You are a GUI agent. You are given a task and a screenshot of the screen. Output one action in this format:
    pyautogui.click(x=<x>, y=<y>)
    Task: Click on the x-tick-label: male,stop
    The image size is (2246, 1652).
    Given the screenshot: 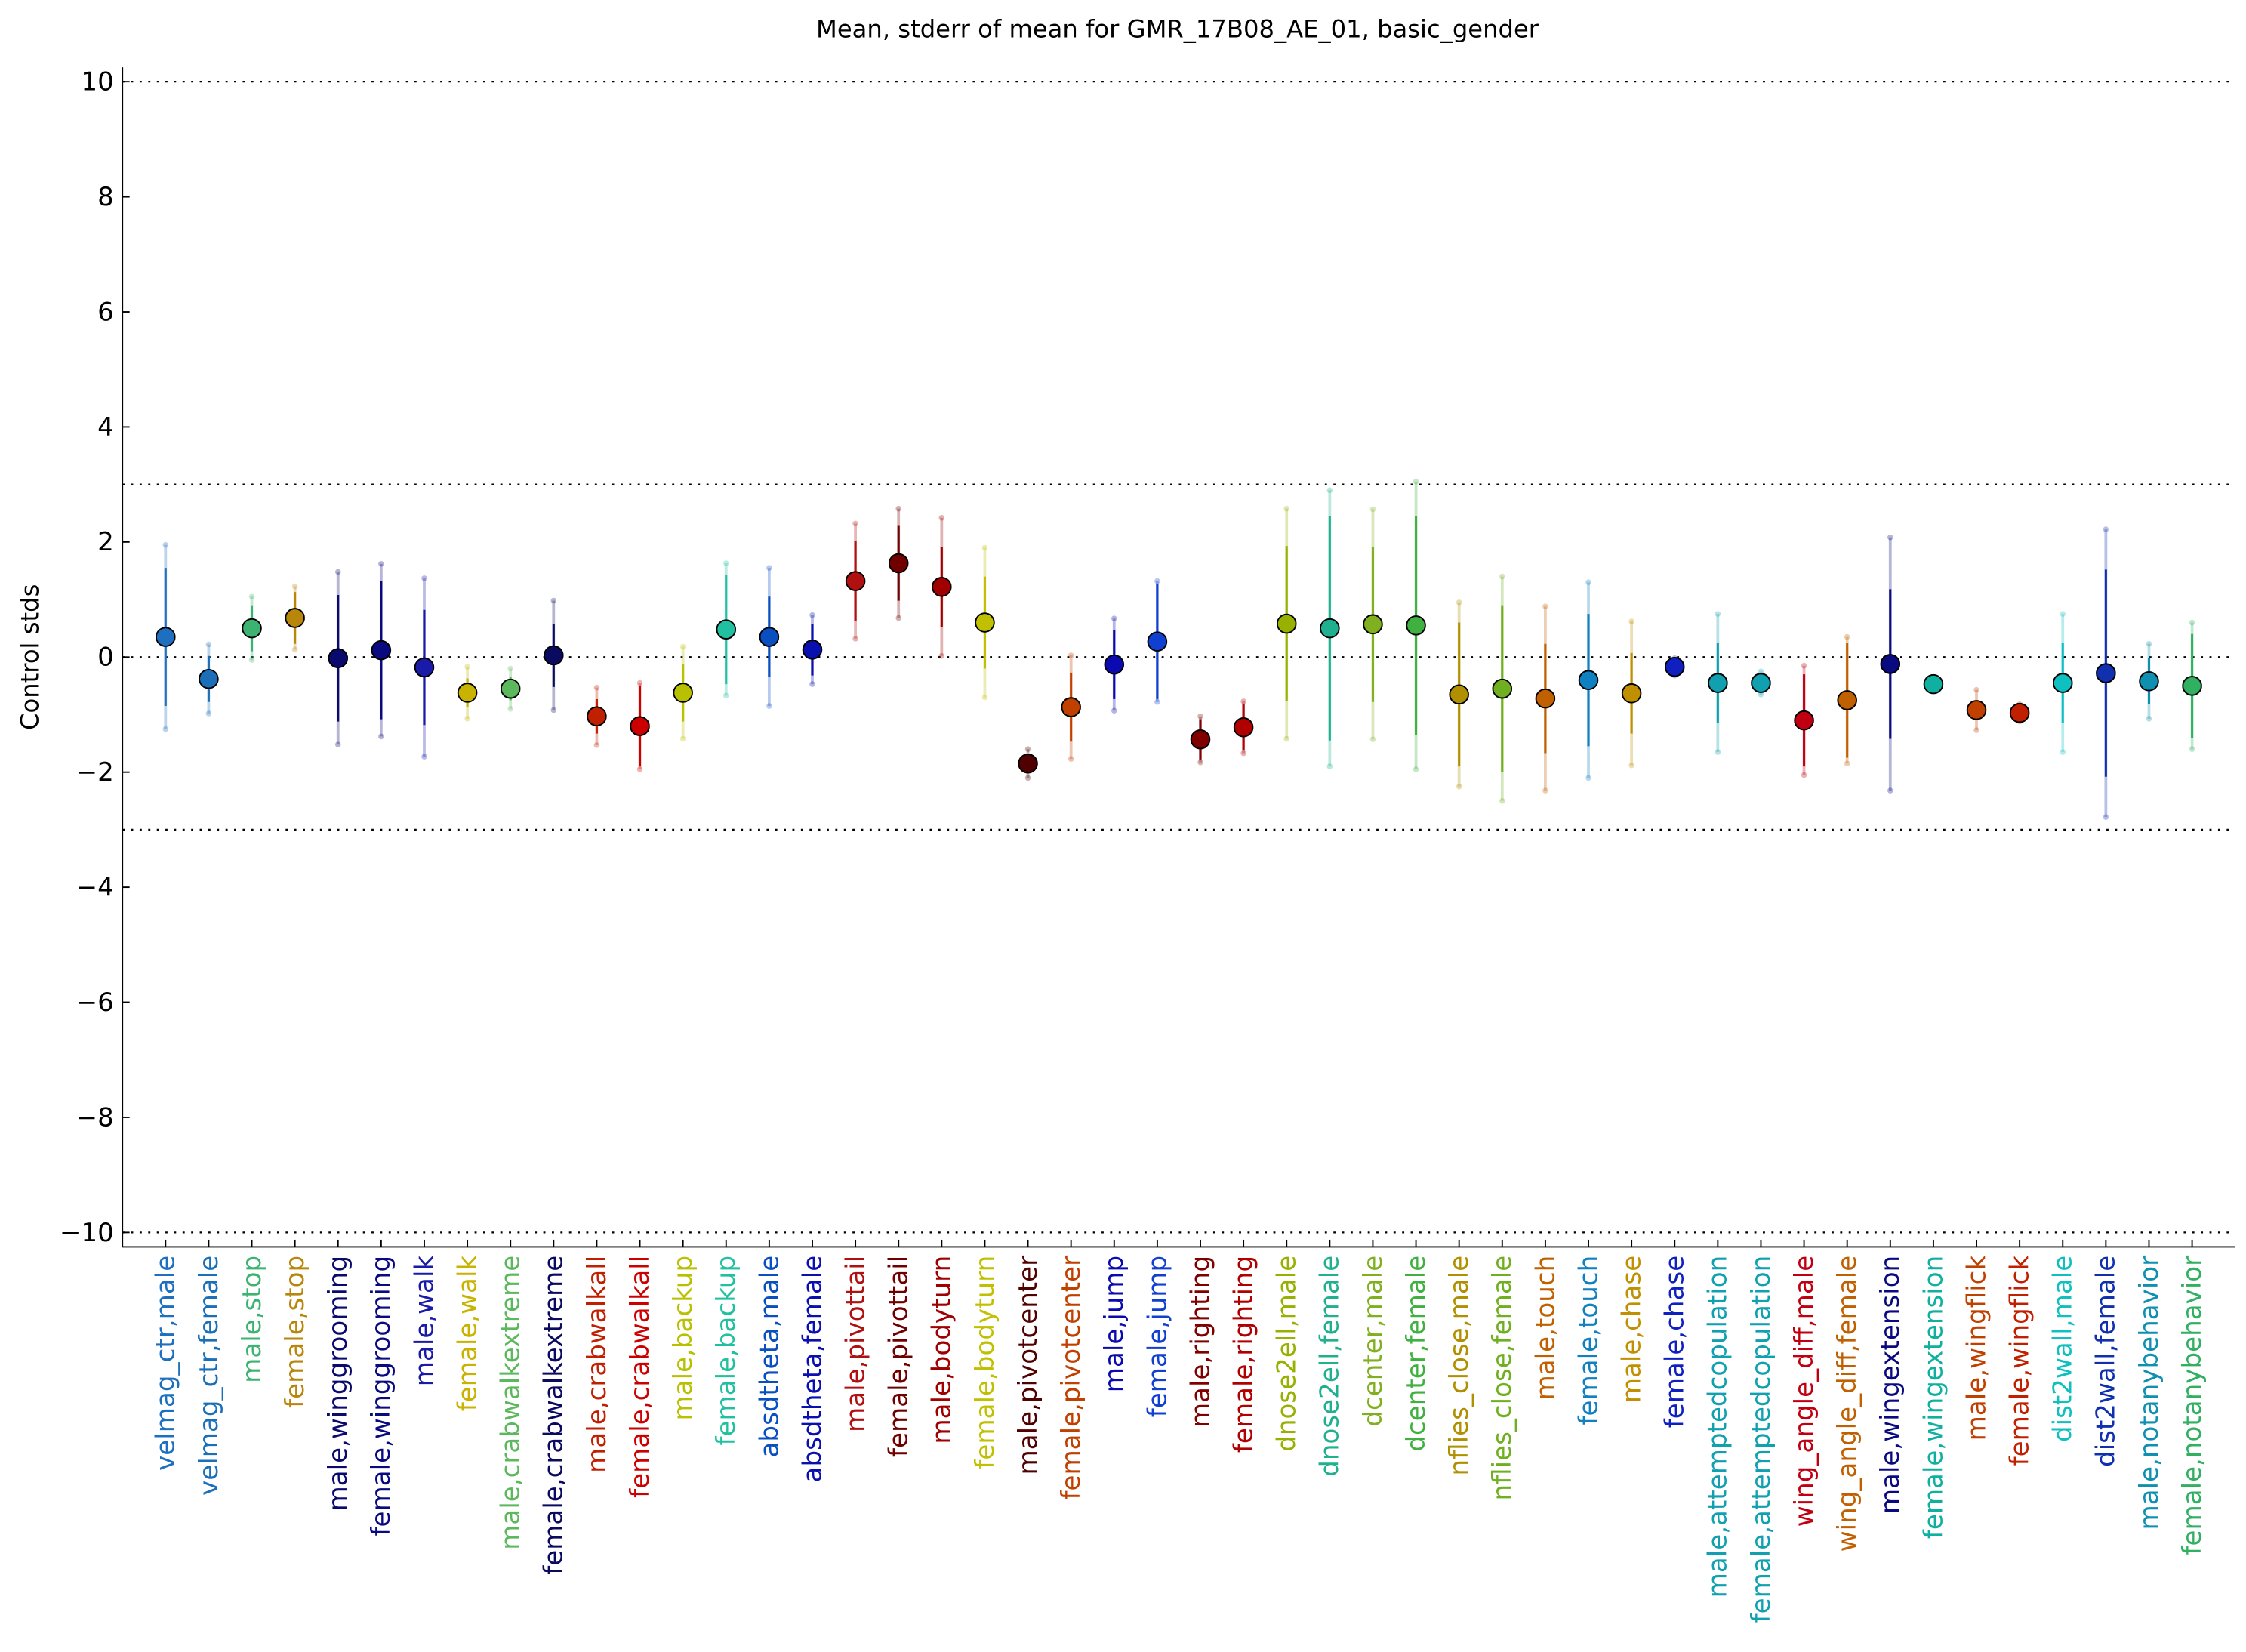 What is the action you would take?
    pyautogui.click(x=252, y=1319)
    